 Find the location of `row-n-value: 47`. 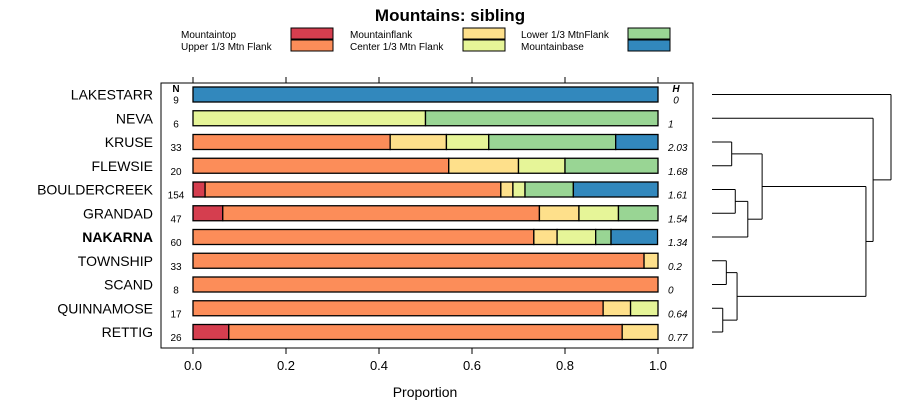

row-n-value: 47 is located at coordinates (176, 219).